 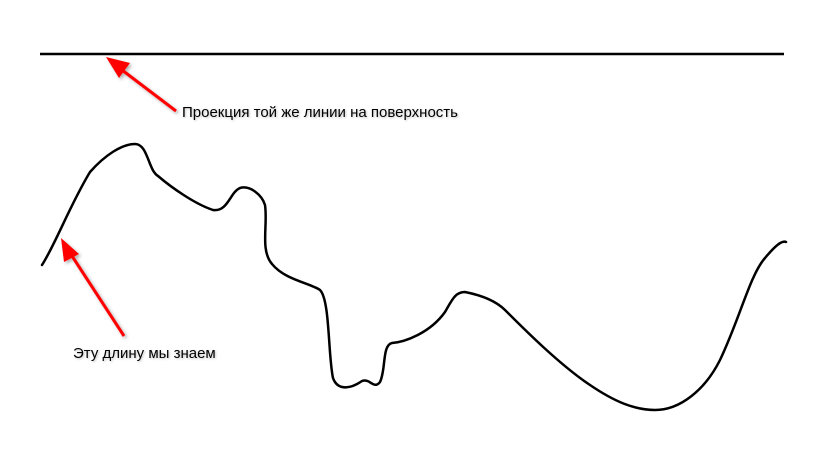 What do you see at coordinates (320, 112) in the screenshot?
I see `projection-label: Проекция той же линии на поверхность` at bounding box center [320, 112].